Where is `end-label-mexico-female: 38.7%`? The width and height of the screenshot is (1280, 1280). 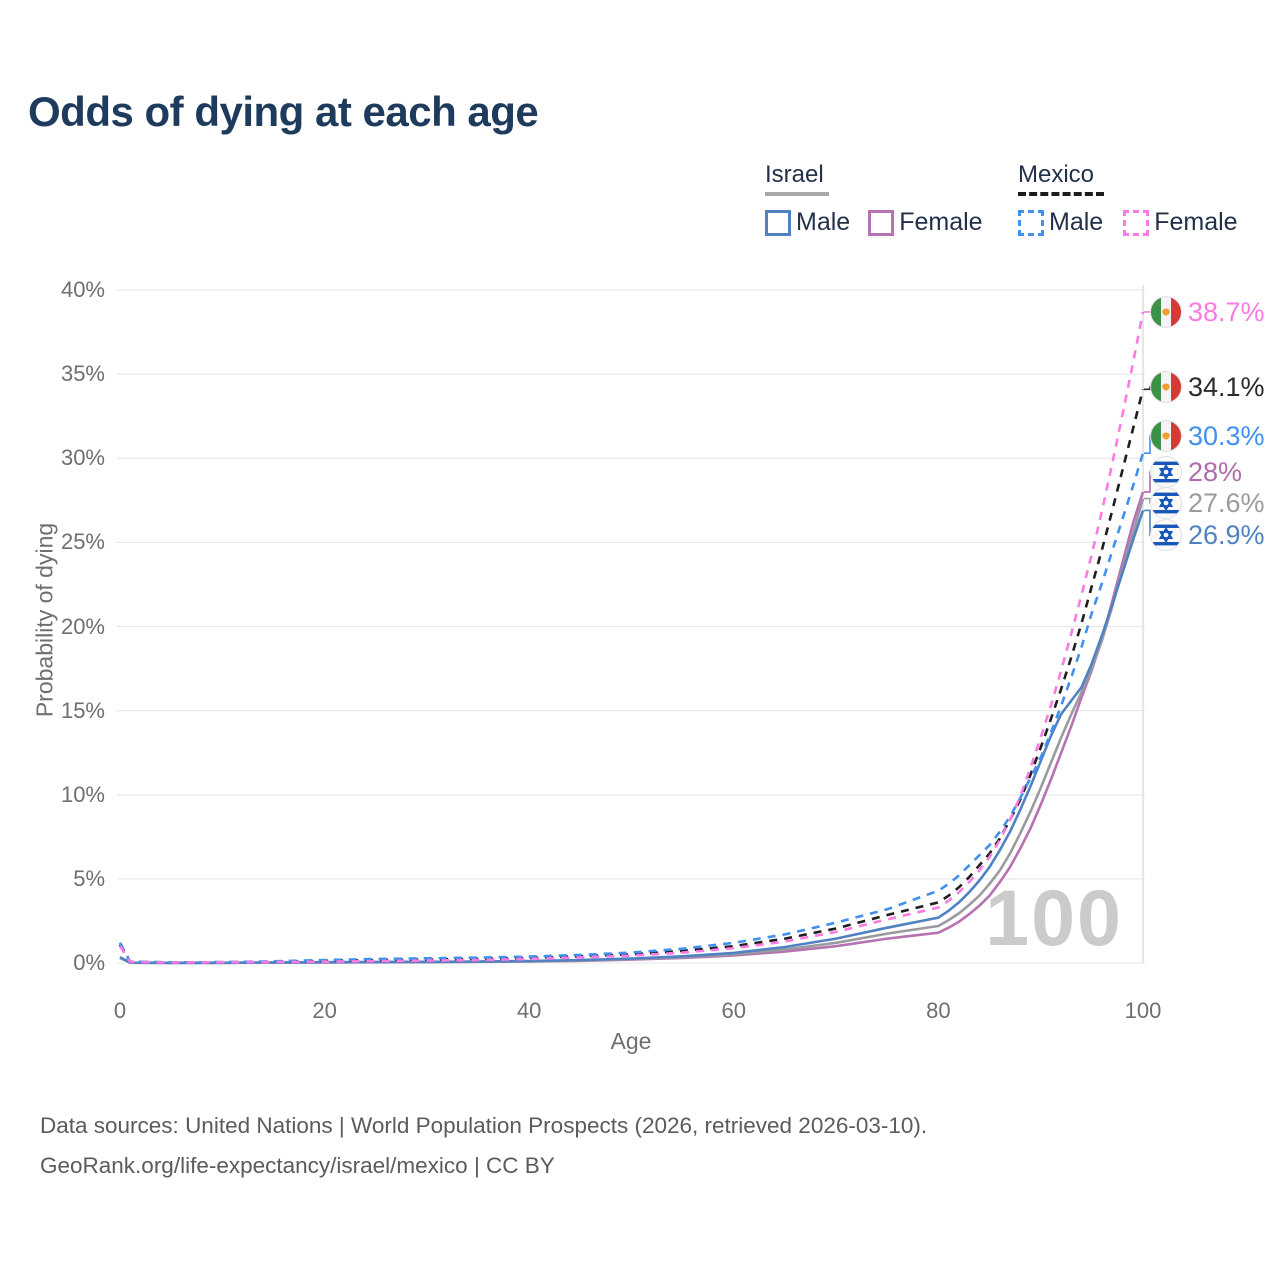
end-label-mexico-female: 38.7% is located at coordinates (1207, 312).